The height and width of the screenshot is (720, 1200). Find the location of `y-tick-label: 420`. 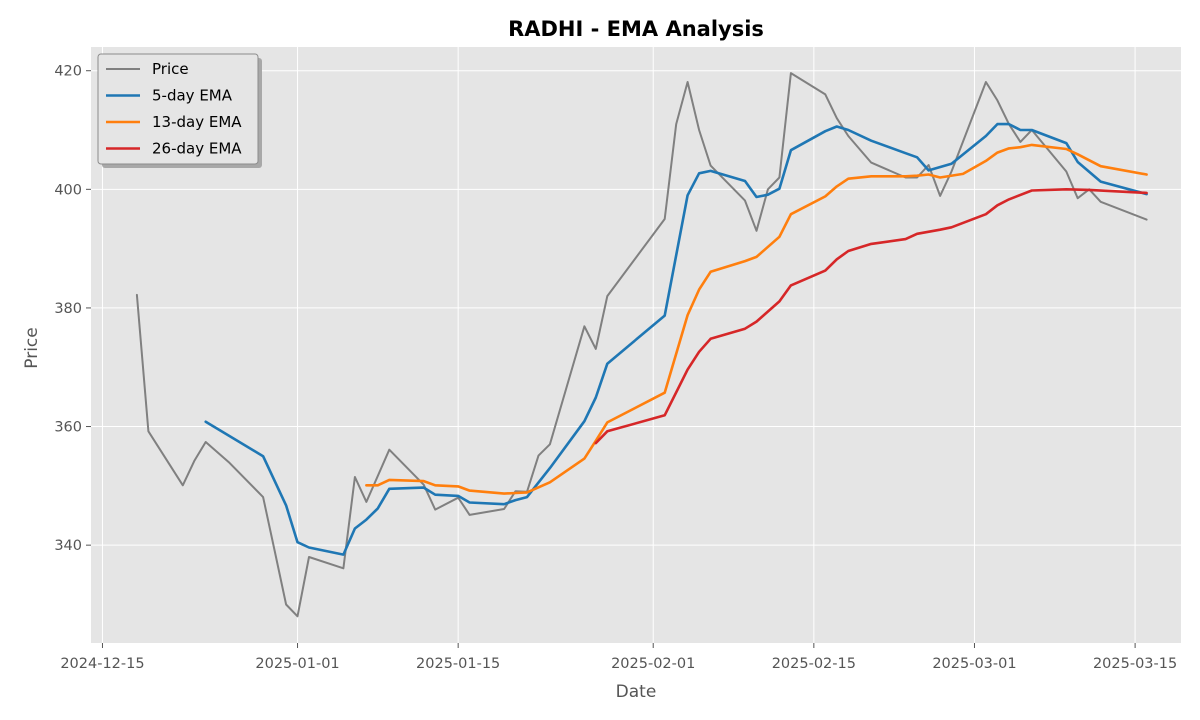

y-tick-label: 420 is located at coordinates (68, 72).